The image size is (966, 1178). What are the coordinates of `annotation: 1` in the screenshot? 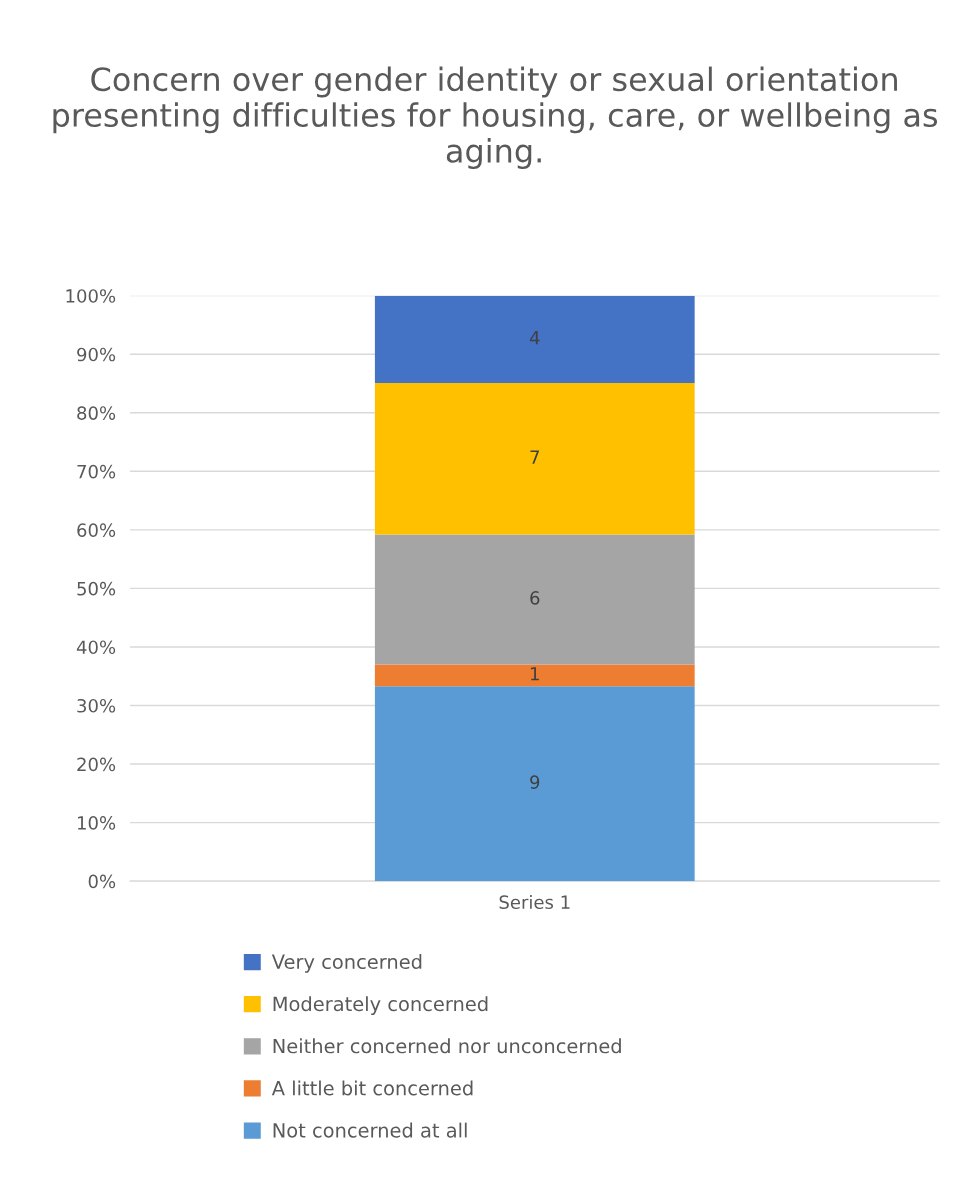 It's located at (535, 674).